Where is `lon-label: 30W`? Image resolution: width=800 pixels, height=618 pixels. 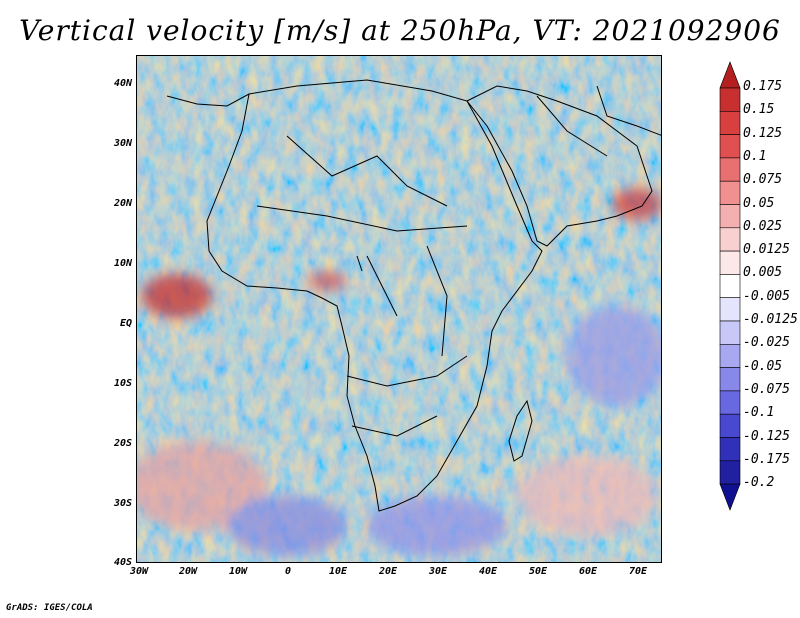
lon-label: 30W is located at coordinates (139, 571).